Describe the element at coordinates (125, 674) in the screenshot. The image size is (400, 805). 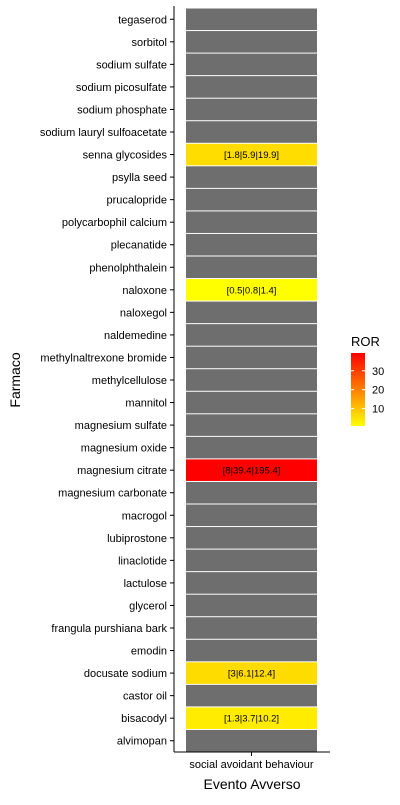
I see `y-tick-label-docusate-sodium: docusate sodium` at that location.